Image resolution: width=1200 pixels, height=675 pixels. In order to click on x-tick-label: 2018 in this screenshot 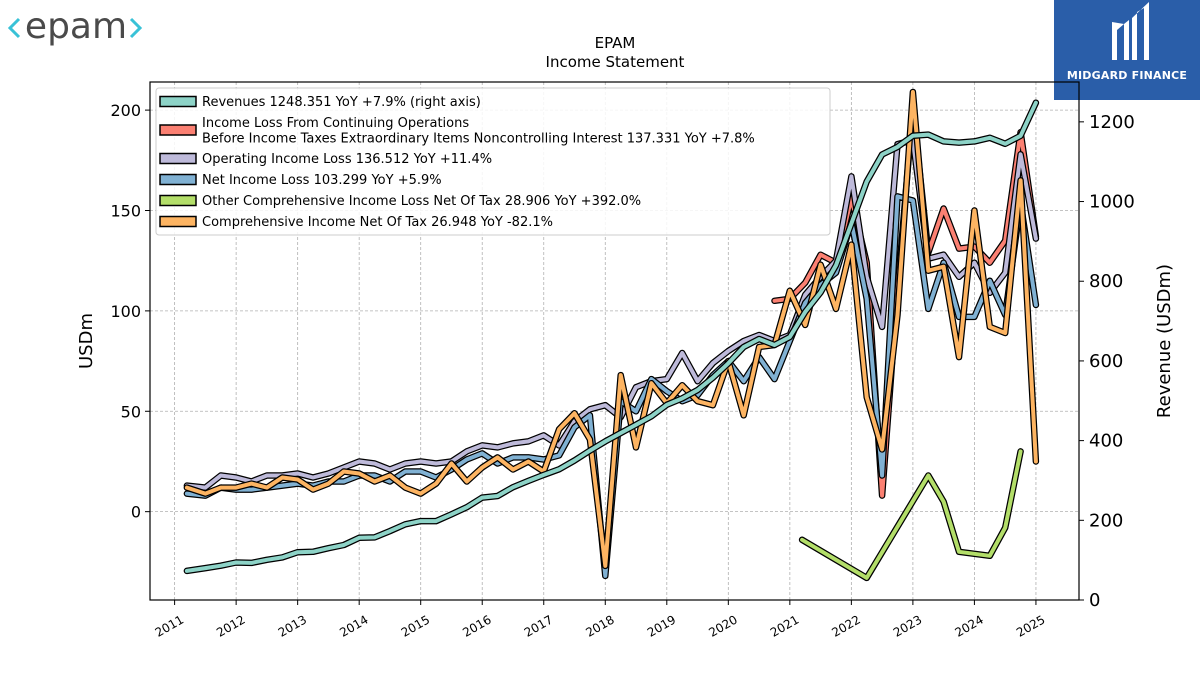, I will do `click(599, 625)`.